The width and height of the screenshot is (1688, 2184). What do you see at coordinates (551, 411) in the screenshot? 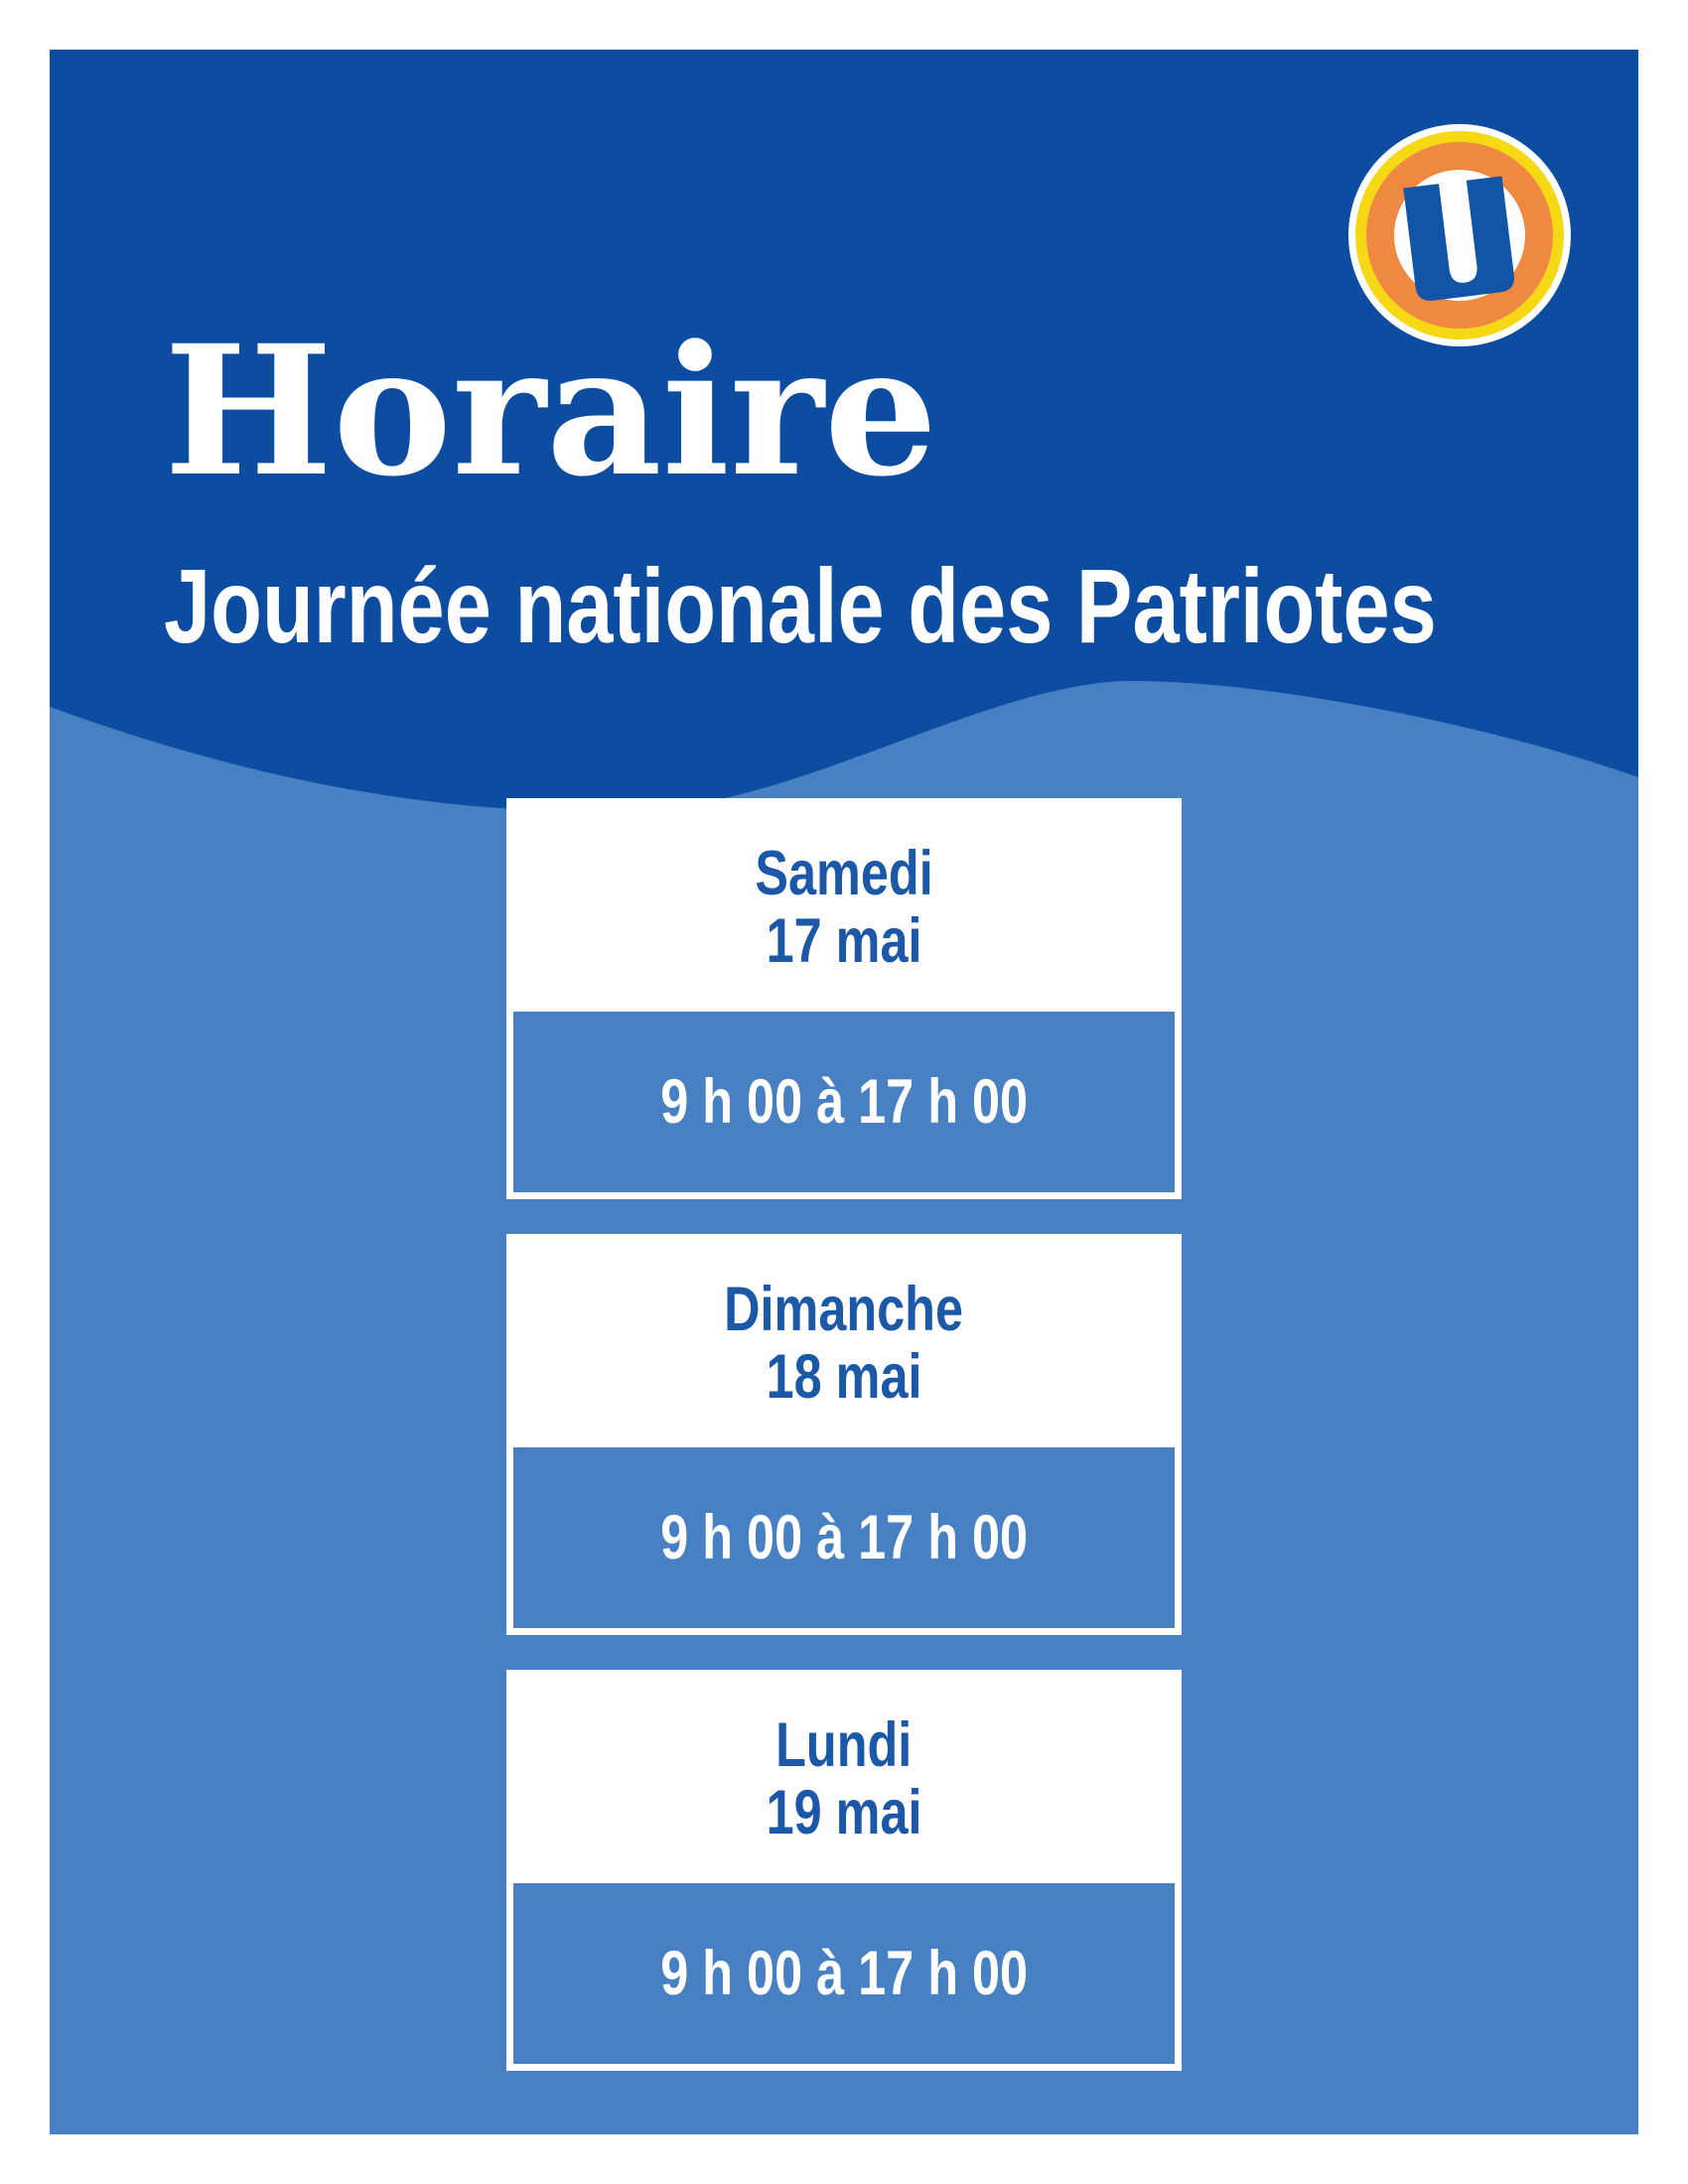
I see `poster-title: Horaire` at bounding box center [551, 411].